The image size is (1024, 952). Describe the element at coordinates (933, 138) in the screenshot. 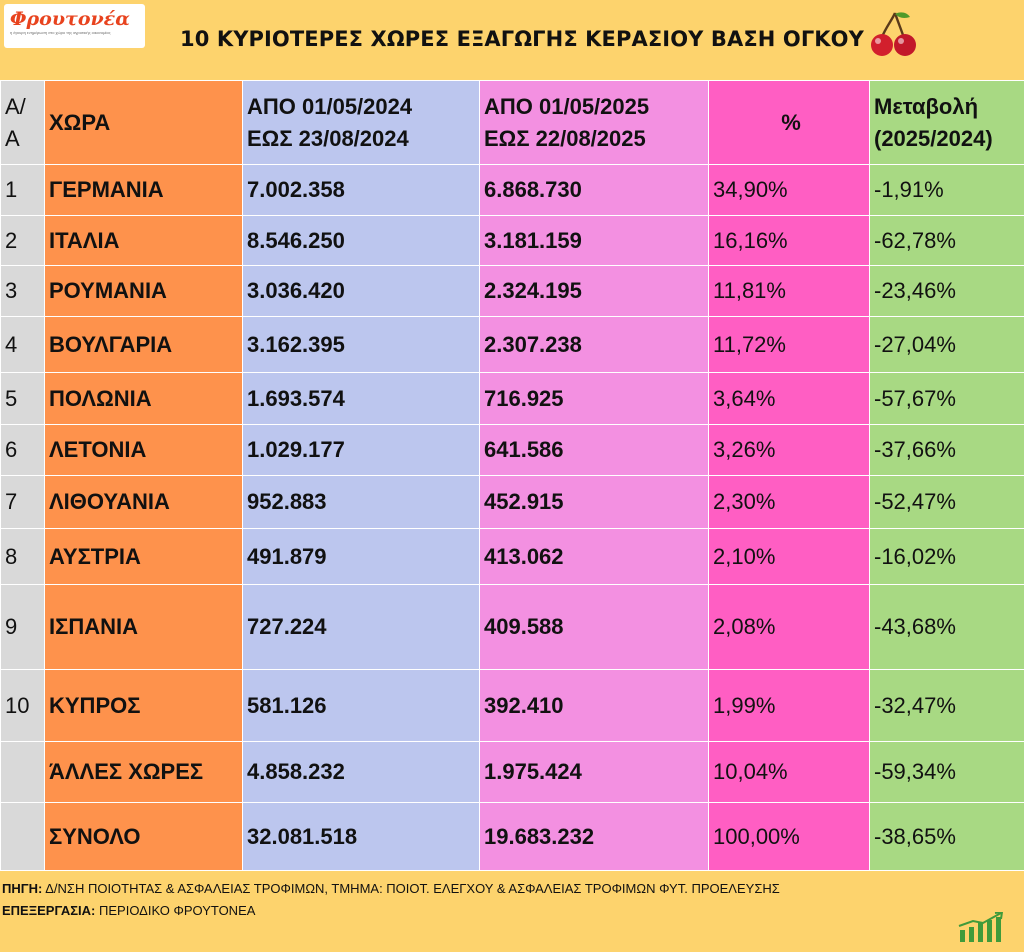

I see `header-change-line-2: (2025/2024)` at that location.